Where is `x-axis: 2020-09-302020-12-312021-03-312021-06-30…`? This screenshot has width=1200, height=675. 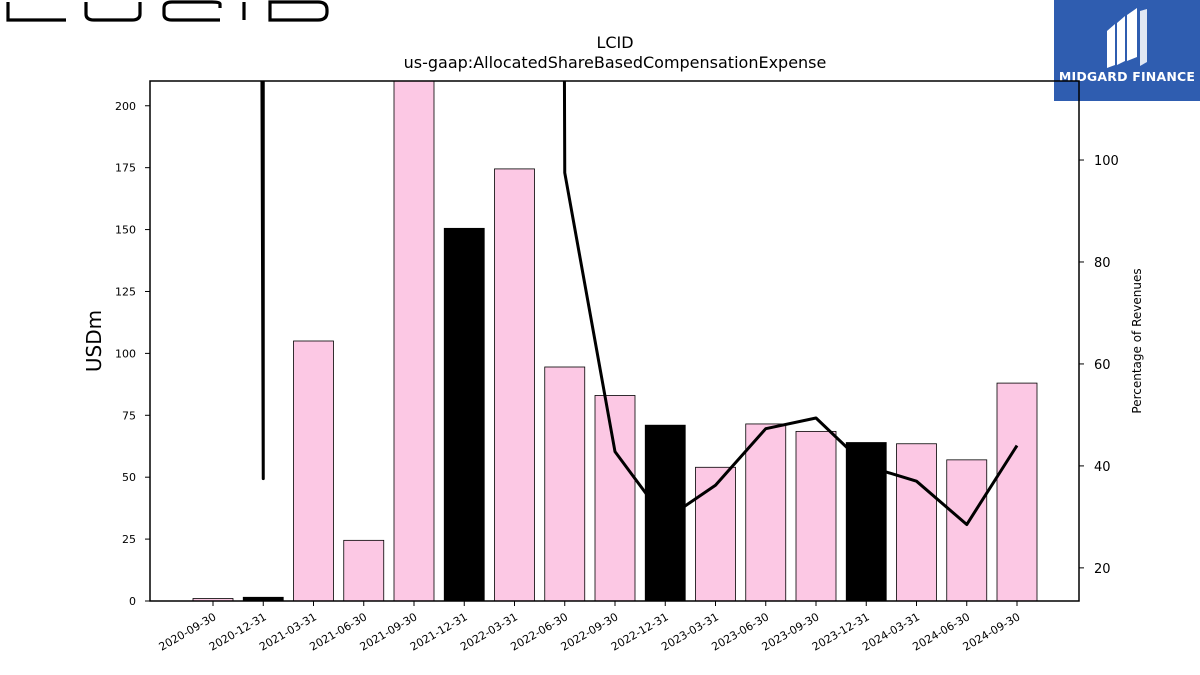
x-axis: 2020-09-302020-12-312021-03-312021-06-30… is located at coordinates (590, 627).